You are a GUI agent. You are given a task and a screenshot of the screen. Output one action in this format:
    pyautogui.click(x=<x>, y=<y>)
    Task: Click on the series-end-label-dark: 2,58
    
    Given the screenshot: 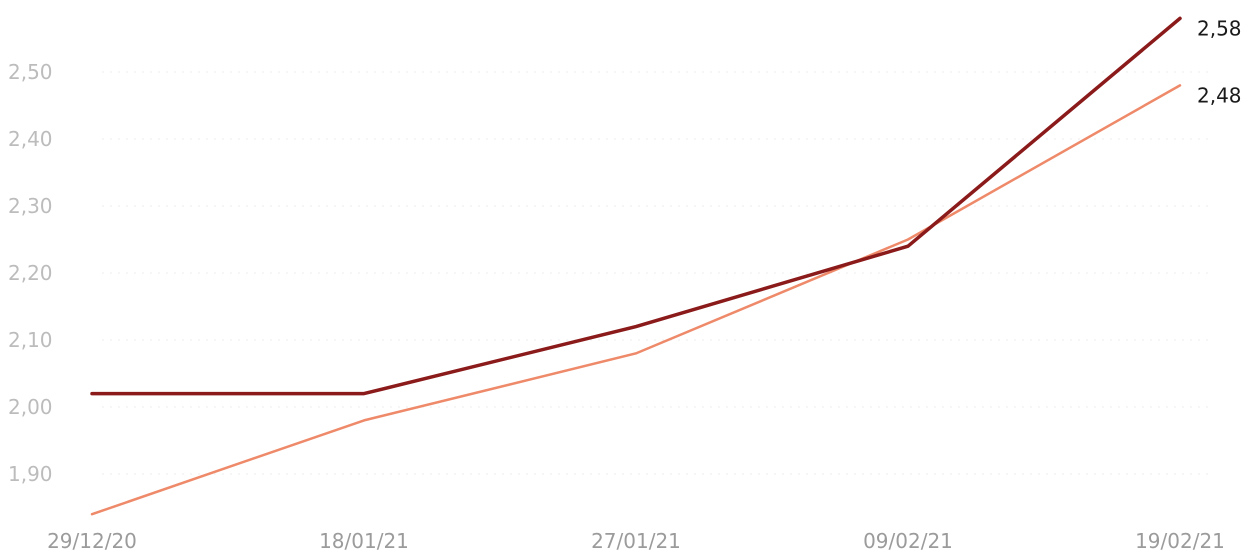 What is the action you would take?
    pyautogui.click(x=1219, y=28)
    